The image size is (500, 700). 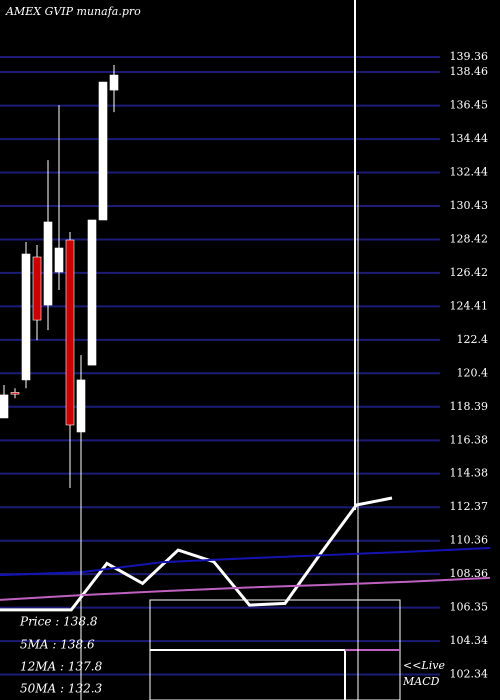 What do you see at coordinates (473, 339) in the screenshot?
I see `y-tick-label: 122.4` at bounding box center [473, 339].